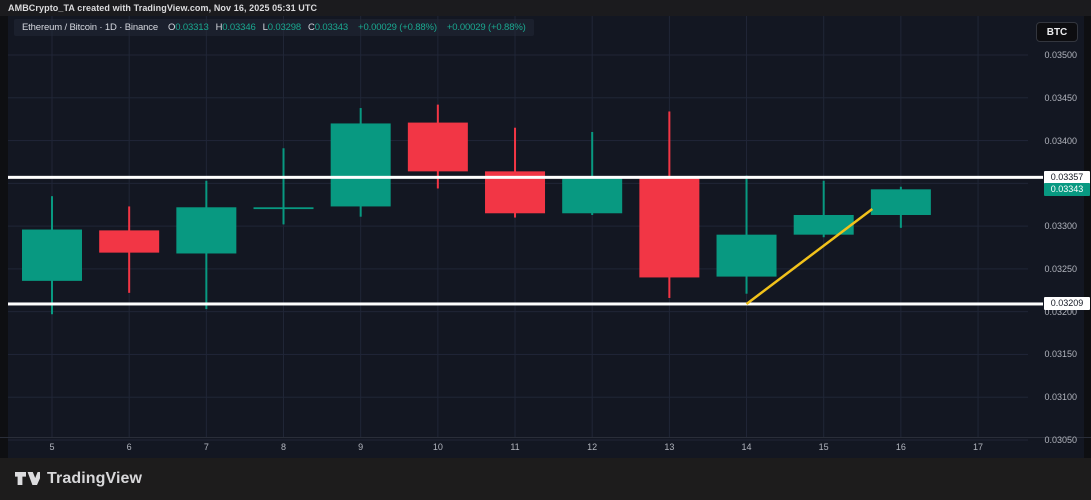 This screenshot has height=500, width=1091. Describe the element at coordinates (361, 447) in the screenshot. I see `time-tick-9: 9` at that location.